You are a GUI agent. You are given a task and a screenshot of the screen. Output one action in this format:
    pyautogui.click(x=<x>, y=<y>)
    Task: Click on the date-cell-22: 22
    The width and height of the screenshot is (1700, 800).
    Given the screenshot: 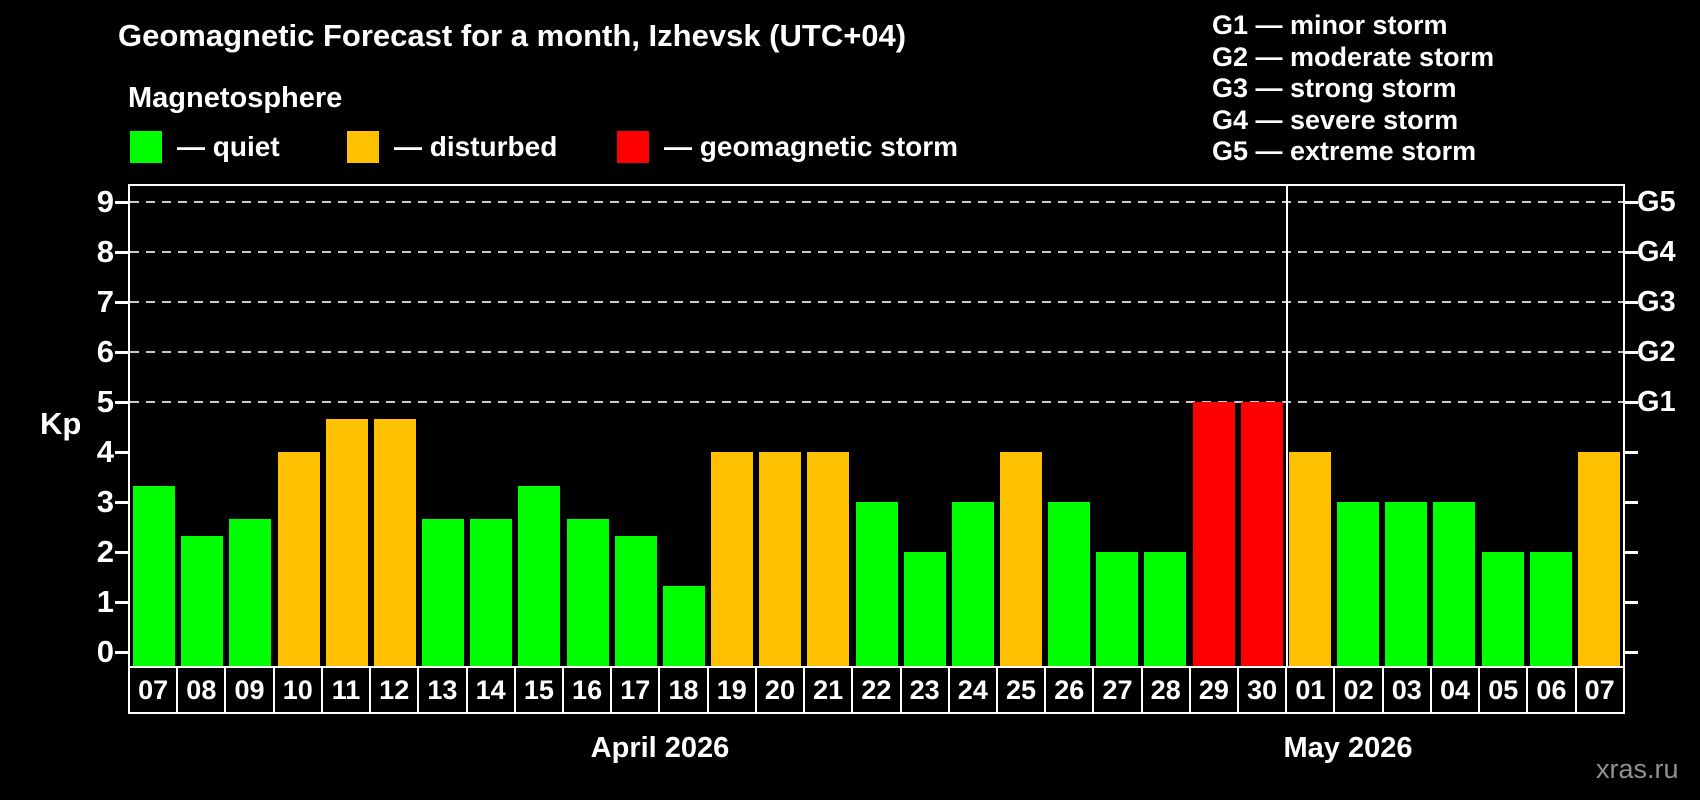 What is the action you would take?
    pyautogui.click(x=876, y=690)
    